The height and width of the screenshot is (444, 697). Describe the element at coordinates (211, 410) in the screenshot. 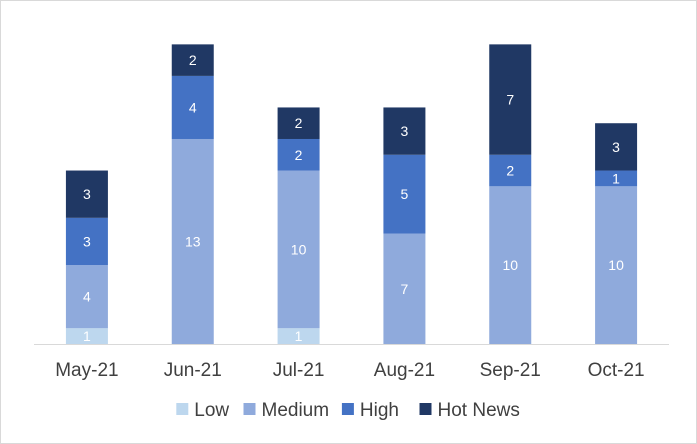

I see `legend-label: Low` at that location.